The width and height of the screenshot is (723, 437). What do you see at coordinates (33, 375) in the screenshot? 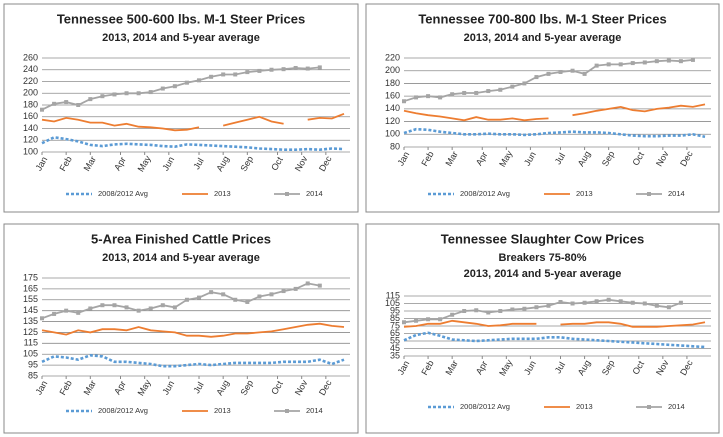
I see `y-tick-label: 85` at bounding box center [33, 375].